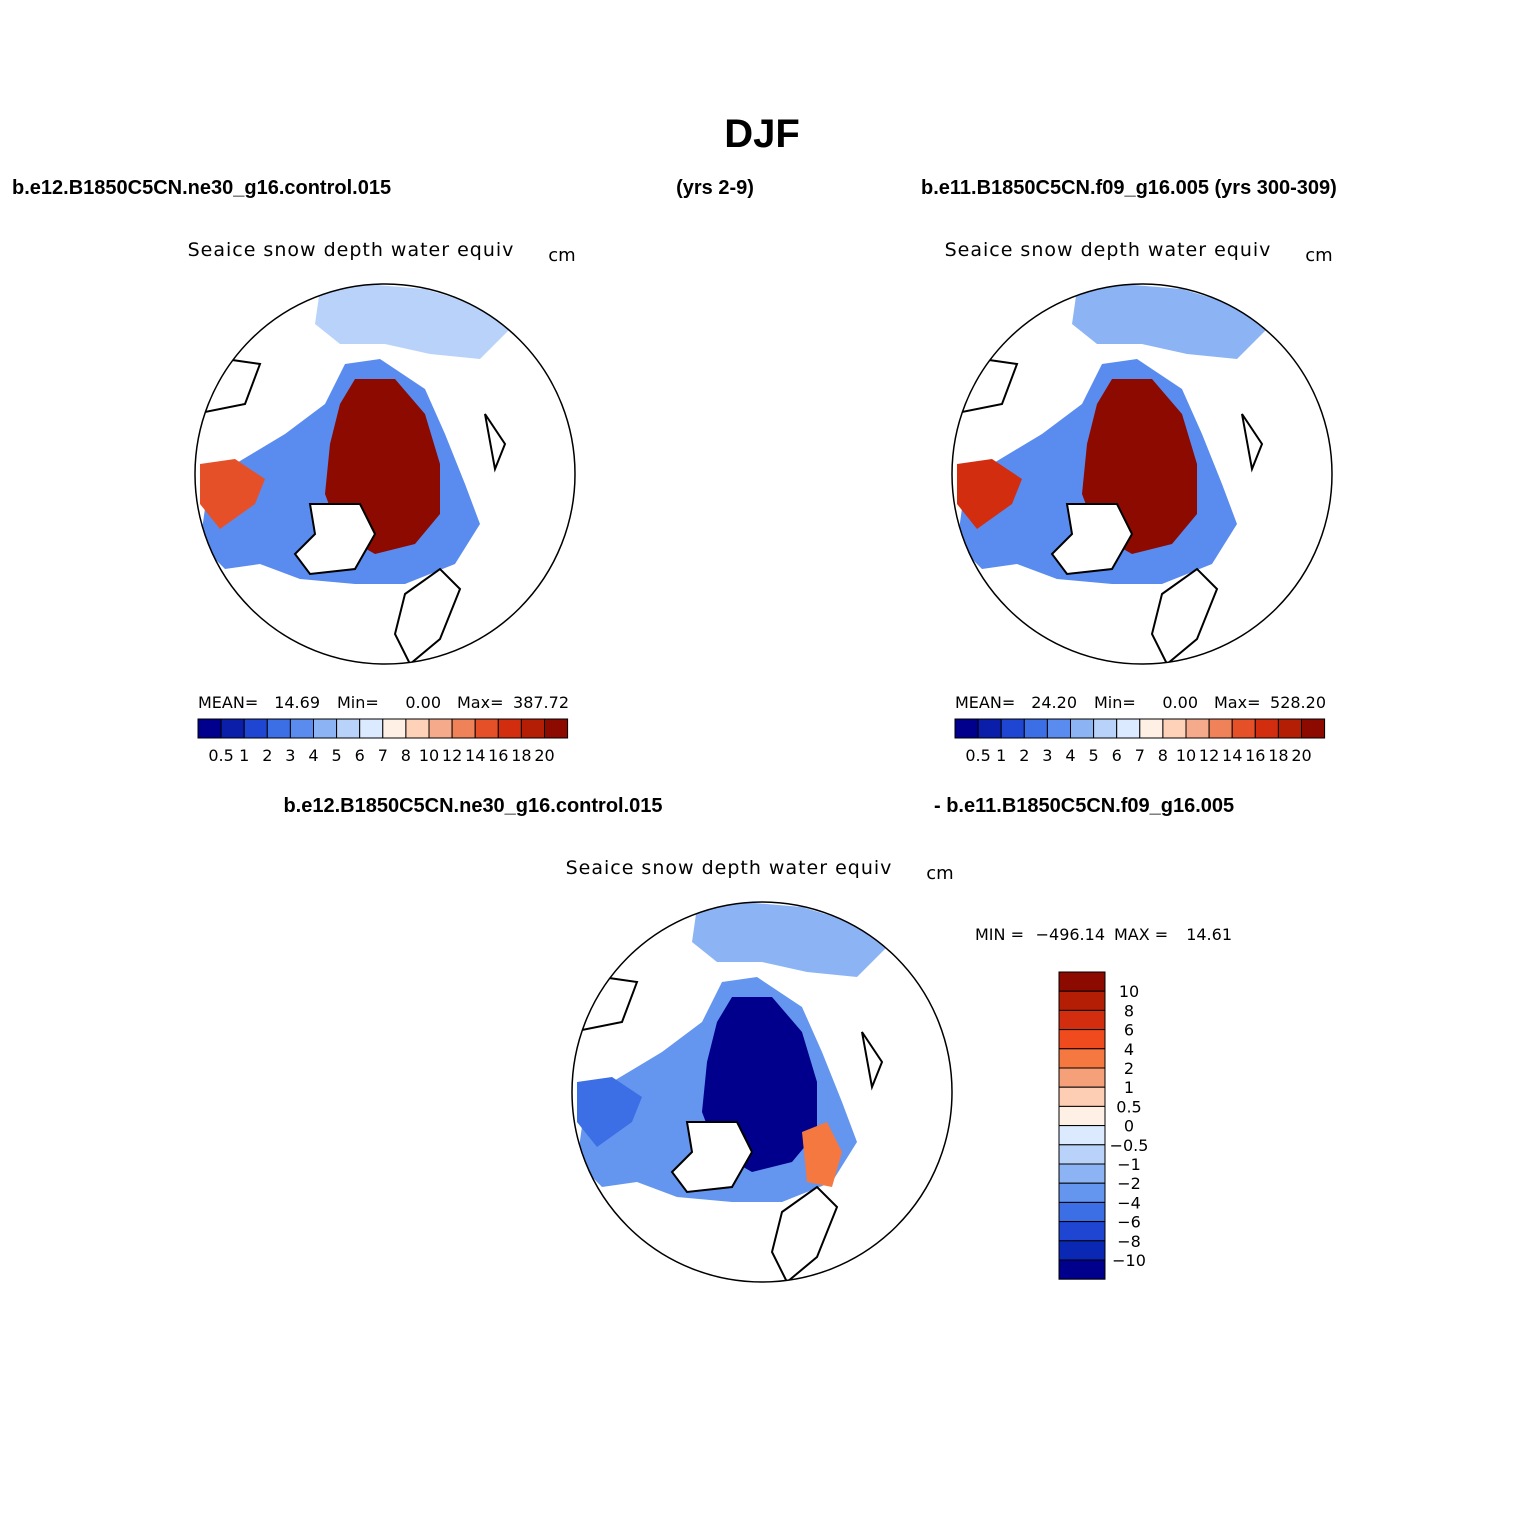 Image resolution: width=1525 pixels, height=1525 pixels. Describe the element at coordinates (1070, 934) in the screenshot. I see `panel-c-min-value: −496.14` at that location.